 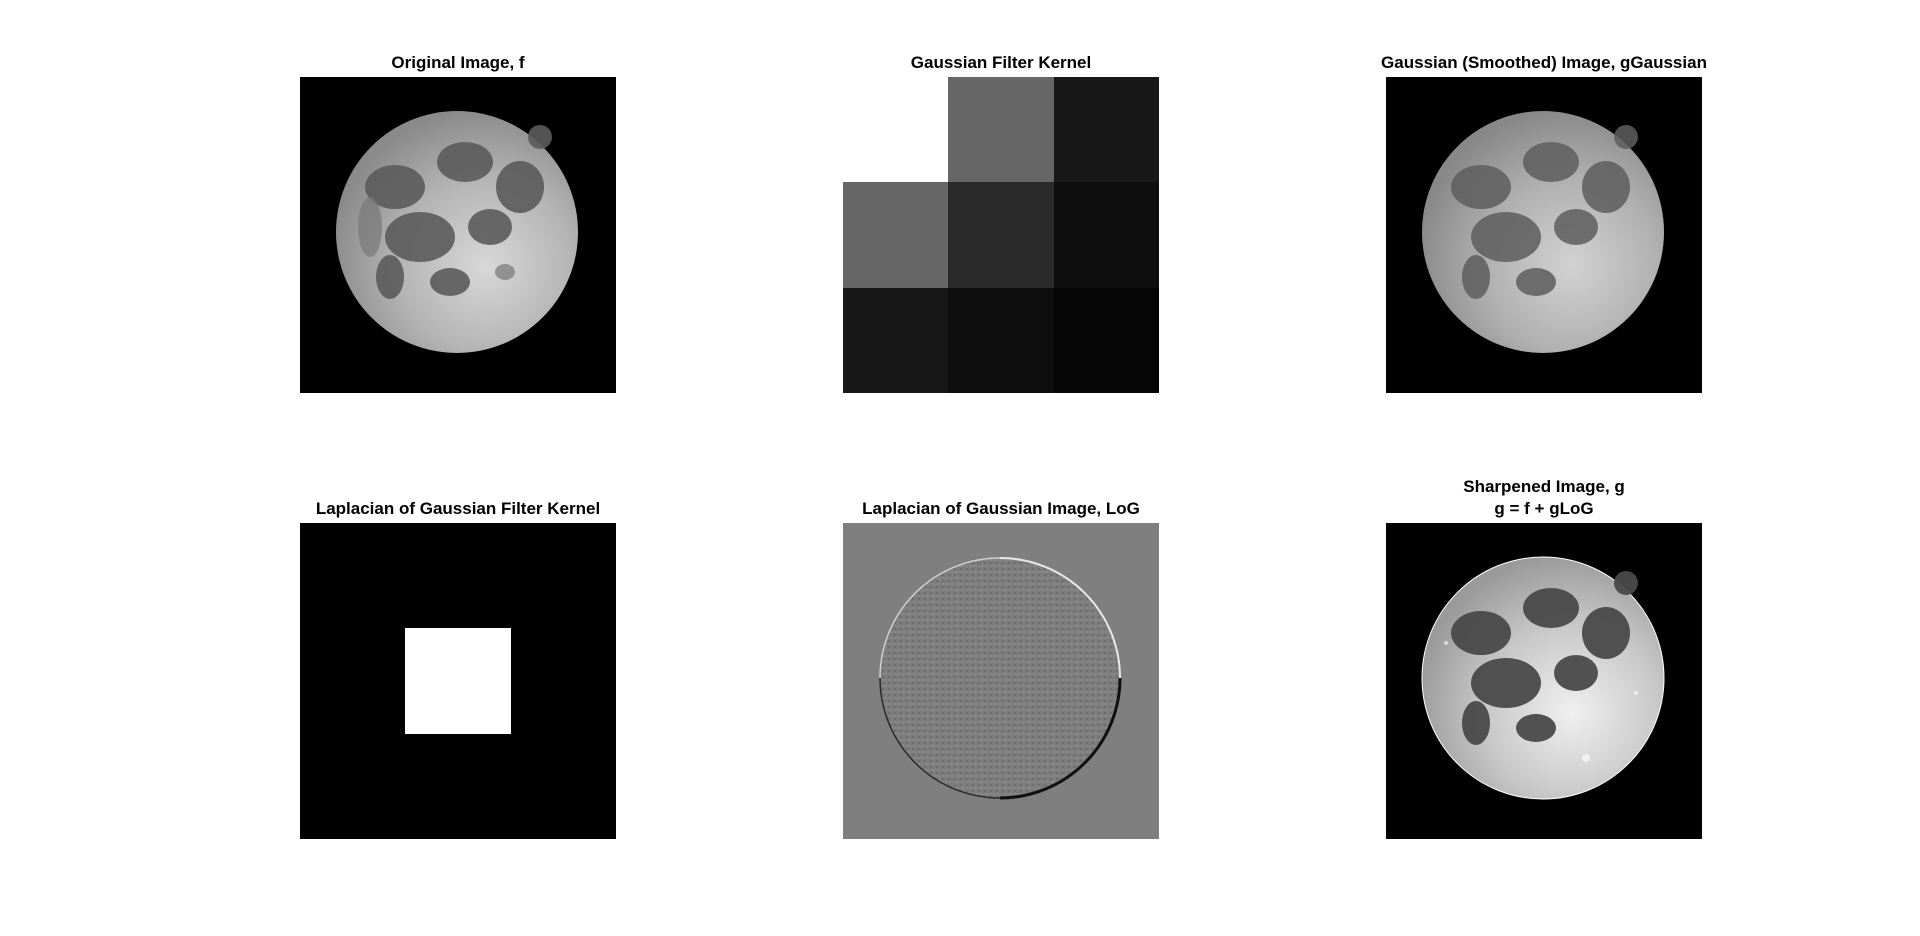 What do you see at coordinates (1001, 681) in the screenshot?
I see `log-edge-image` at bounding box center [1001, 681].